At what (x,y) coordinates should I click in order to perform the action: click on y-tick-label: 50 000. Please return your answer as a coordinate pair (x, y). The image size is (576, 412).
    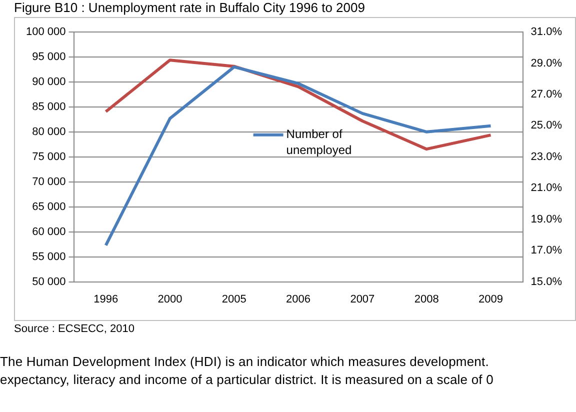
    Looking at the image, I should click on (49, 282).